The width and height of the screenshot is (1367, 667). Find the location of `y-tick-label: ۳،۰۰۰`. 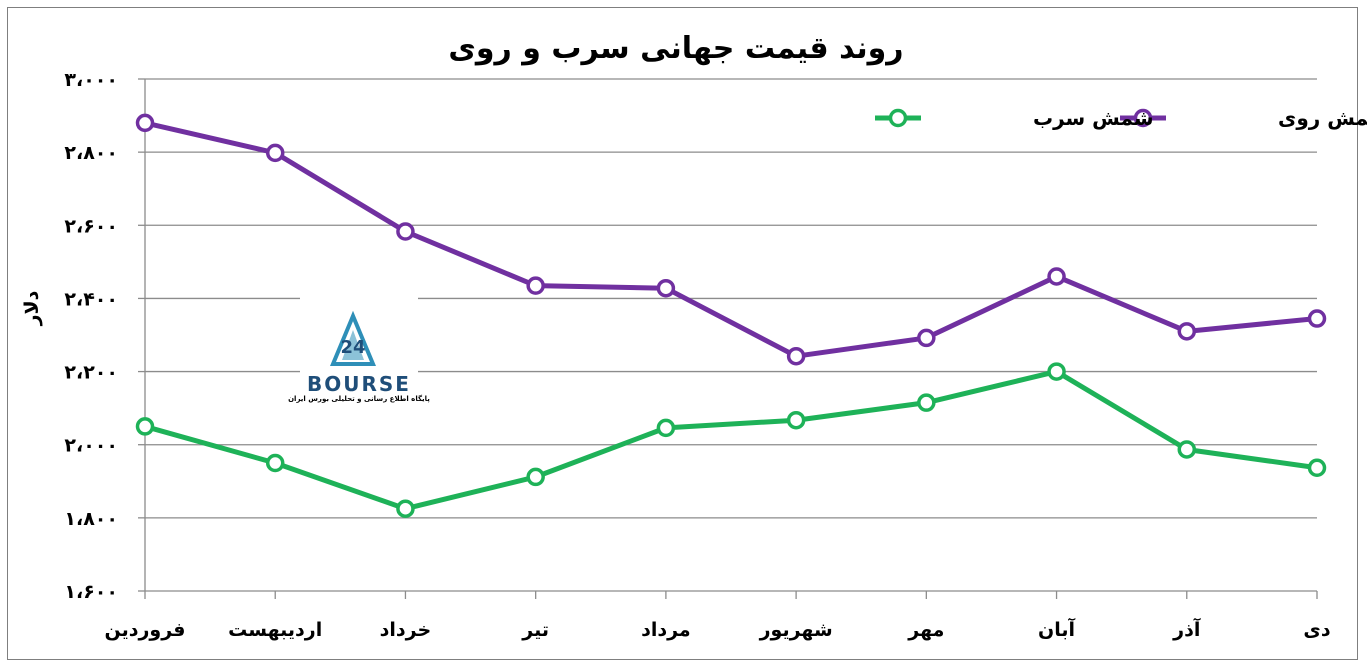

y-tick-label: ۳،۰۰۰ is located at coordinates (91, 80).